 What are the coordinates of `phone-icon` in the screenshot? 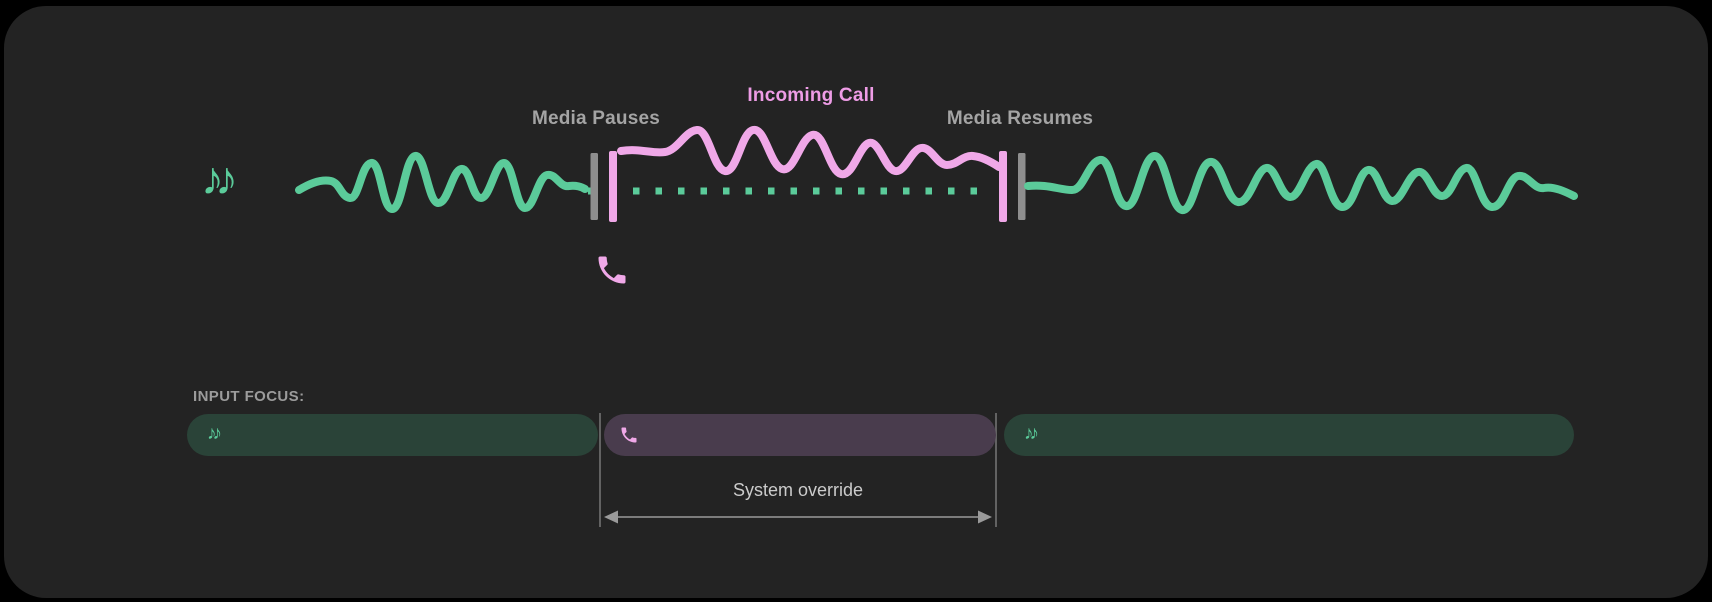 It's located at (629, 435).